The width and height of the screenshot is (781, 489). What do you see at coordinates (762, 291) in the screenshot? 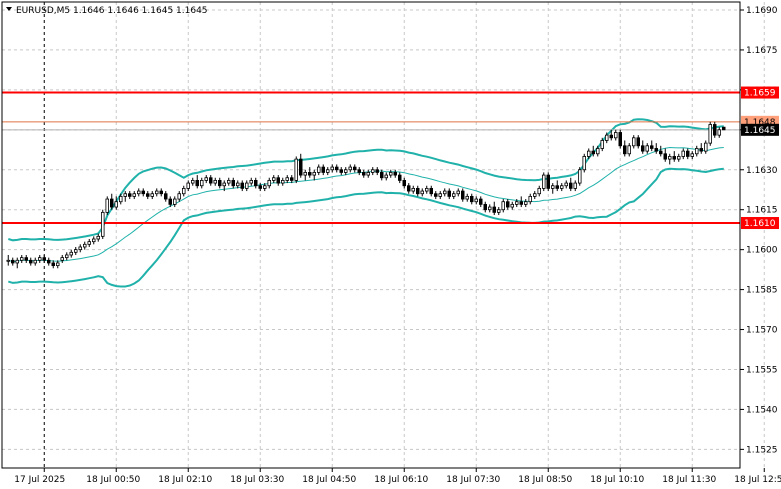
I see `price-tick-label: 1.1585` at bounding box center [762, 291].